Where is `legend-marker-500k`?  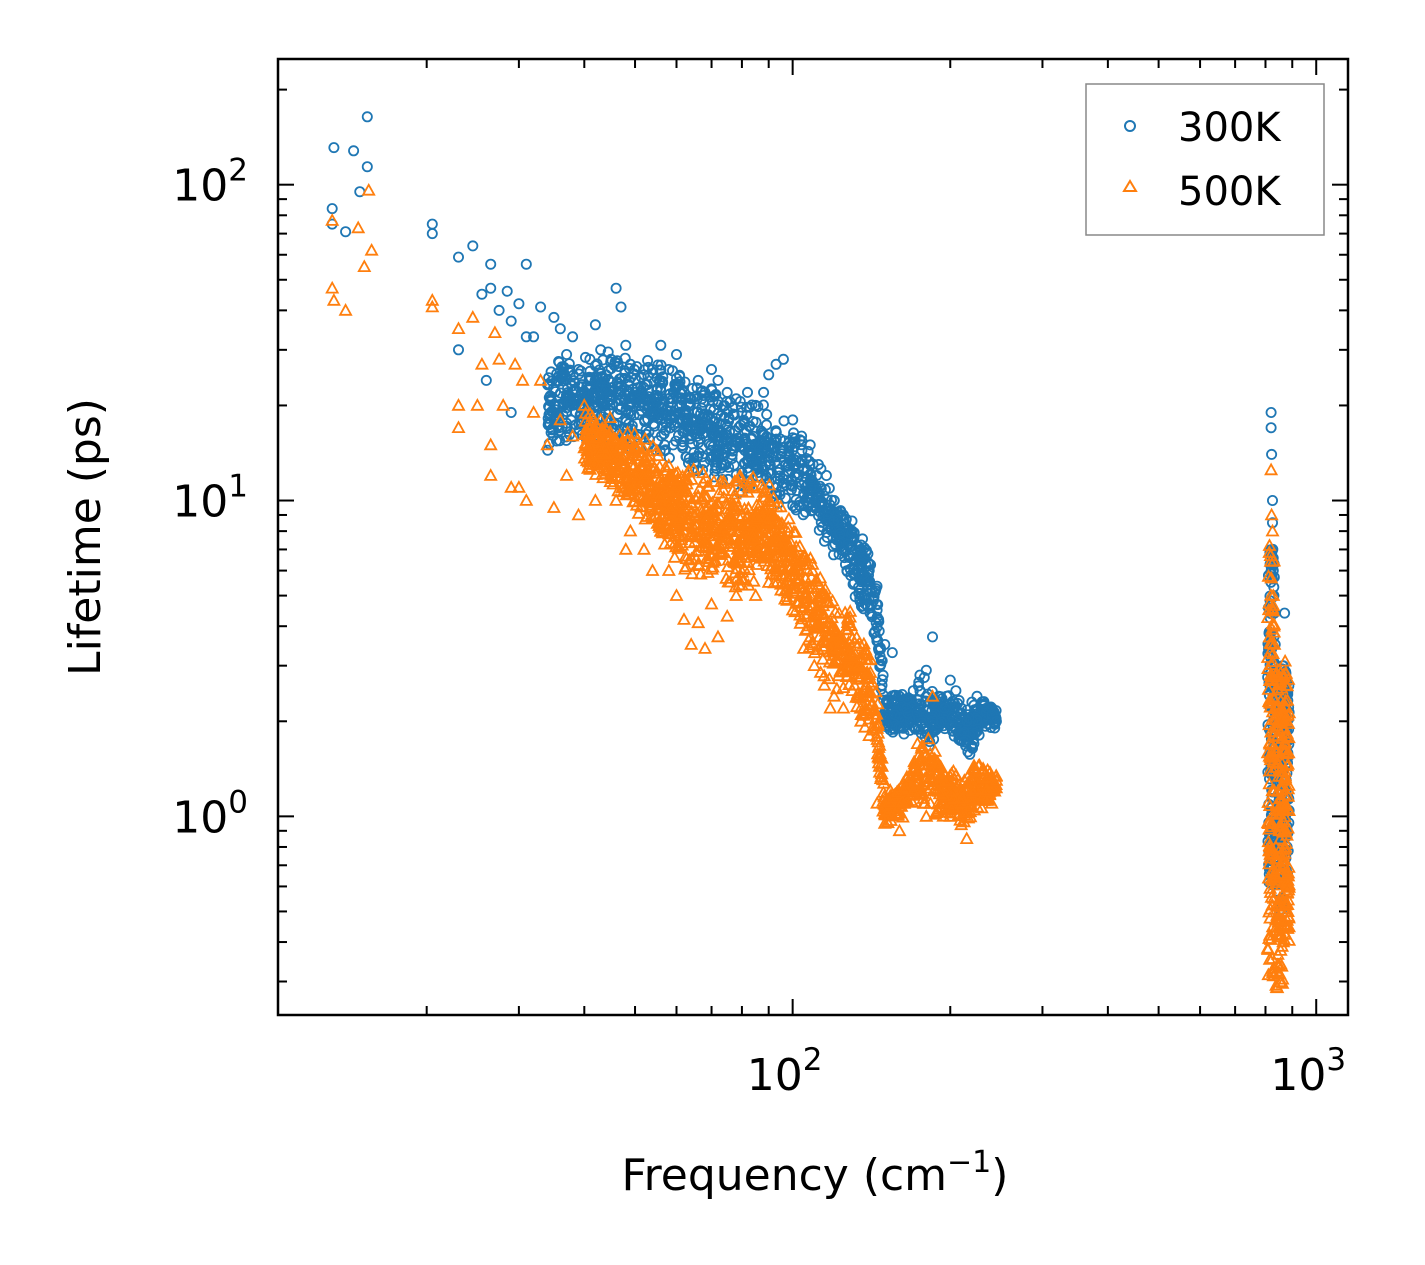
legend-marker-500k is located at coordinates (1130, 185).